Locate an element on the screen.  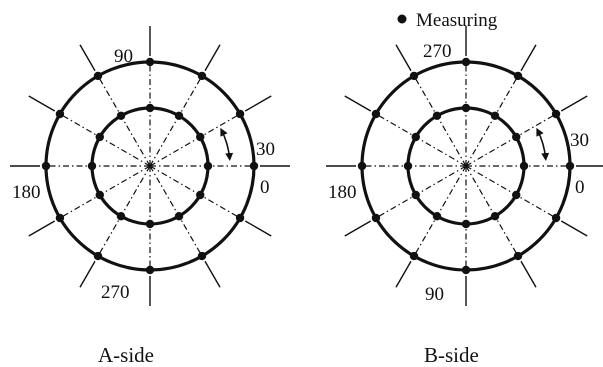
angle-label-top: 270 is located at coordinates (437, 51).